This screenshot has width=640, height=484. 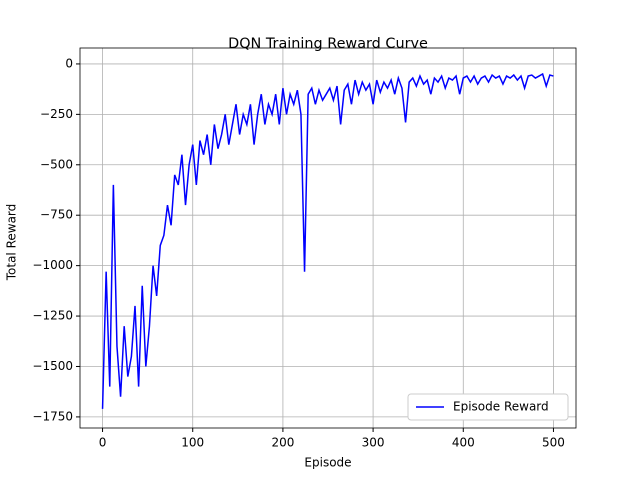 I want to click on y-tick-label: −1000, so click(x=52, y=265).